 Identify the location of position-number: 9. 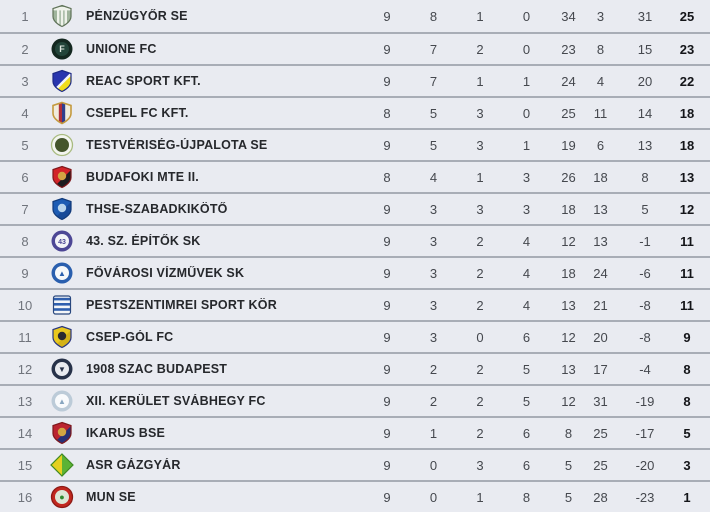
(25, 273).